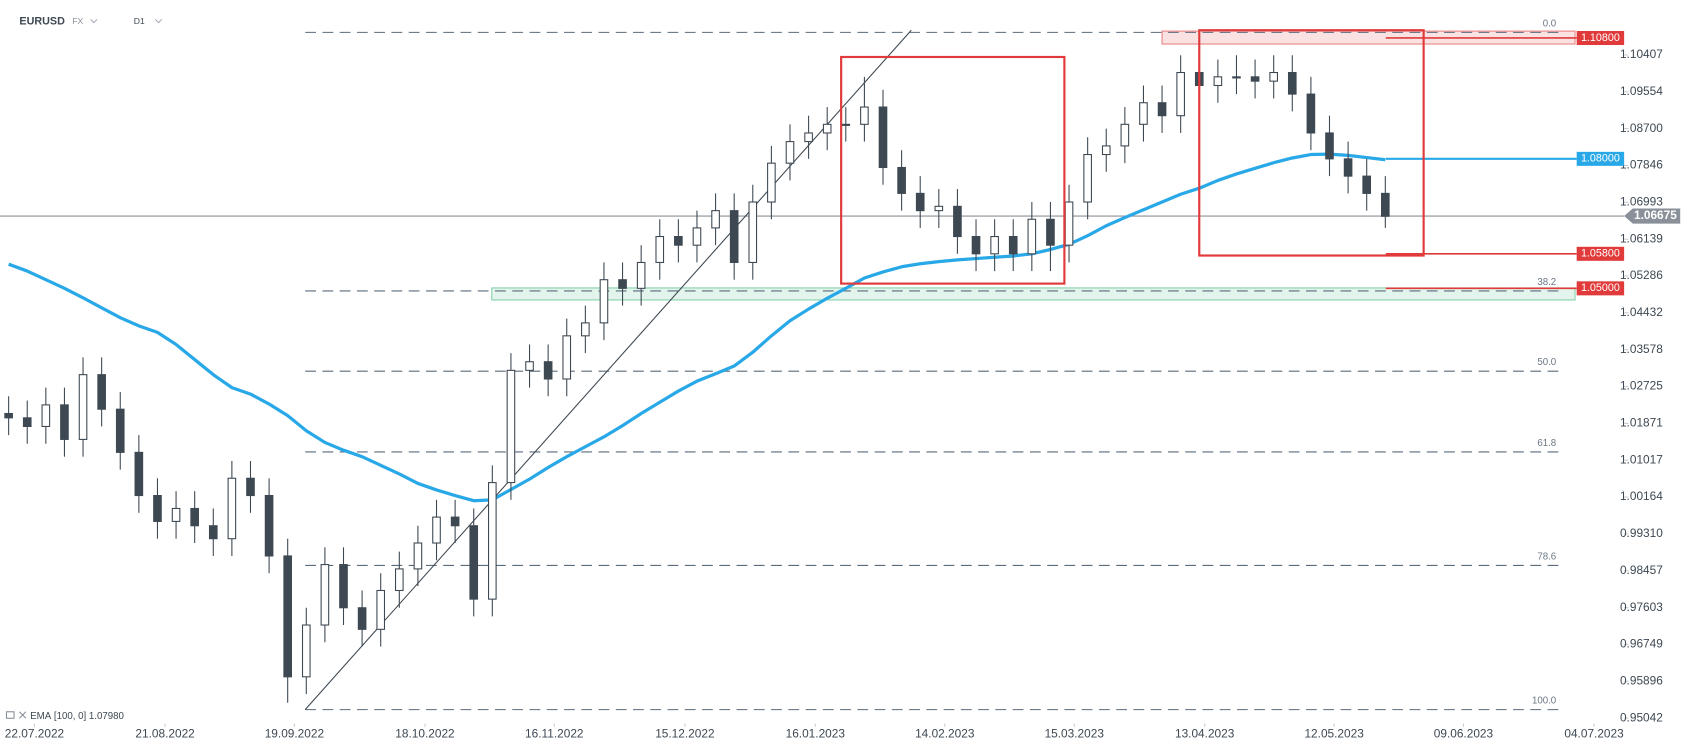  Describe the element at coordinates (816, 734) in the screenshot. I see `x-tick-label: 16.01.2023` at that location.